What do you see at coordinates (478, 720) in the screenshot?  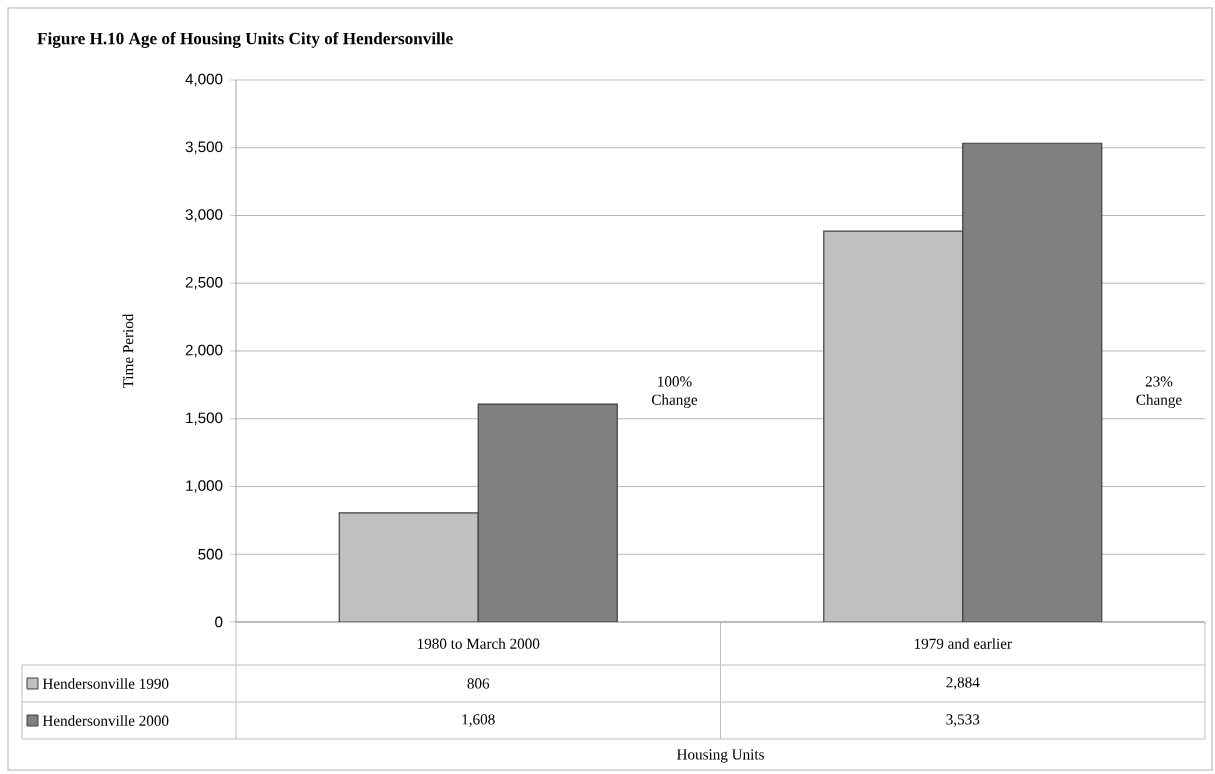 I see `data-label: 1,608` at bounding box center [478, 720].